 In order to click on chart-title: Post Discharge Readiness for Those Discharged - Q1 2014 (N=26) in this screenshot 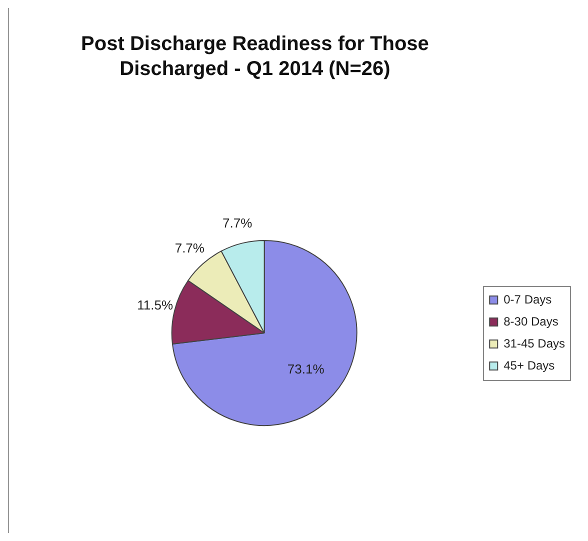, I will do `click(255, 57)`.